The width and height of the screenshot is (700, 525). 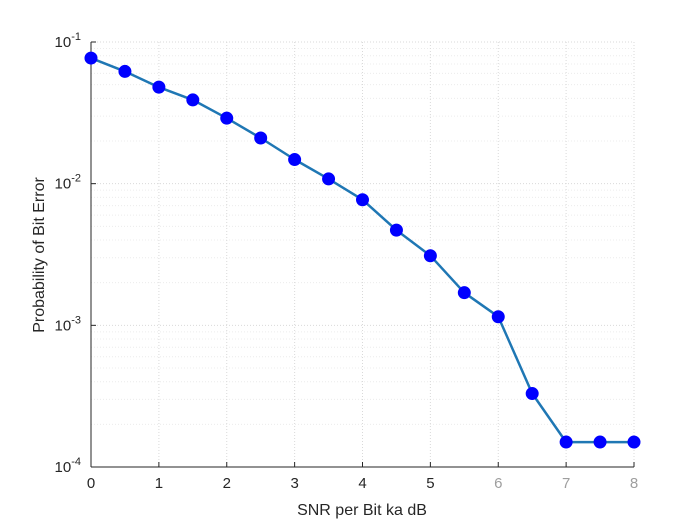 What do you see at coordinates (634, 483) in the screenshot?
I see `x-tick-label: 8` at bounding box center [634, 483].